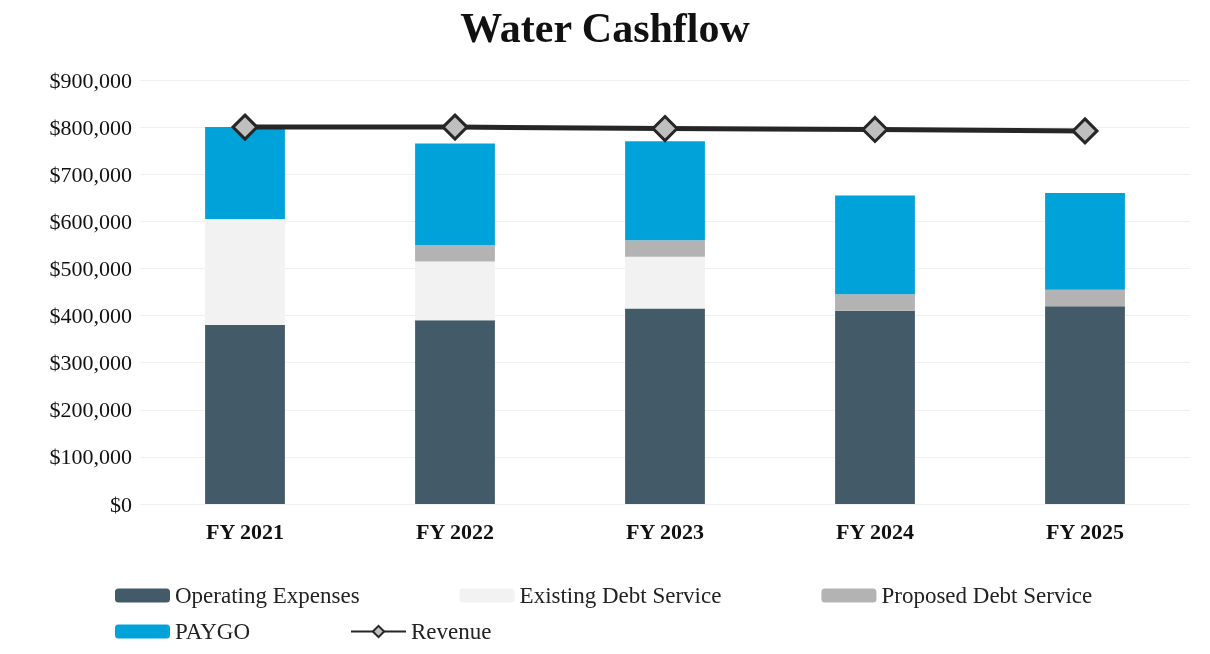 This screenshot has width=1210, height=654. I want to click on y-tick-label: $500,000, so click(90, 268).